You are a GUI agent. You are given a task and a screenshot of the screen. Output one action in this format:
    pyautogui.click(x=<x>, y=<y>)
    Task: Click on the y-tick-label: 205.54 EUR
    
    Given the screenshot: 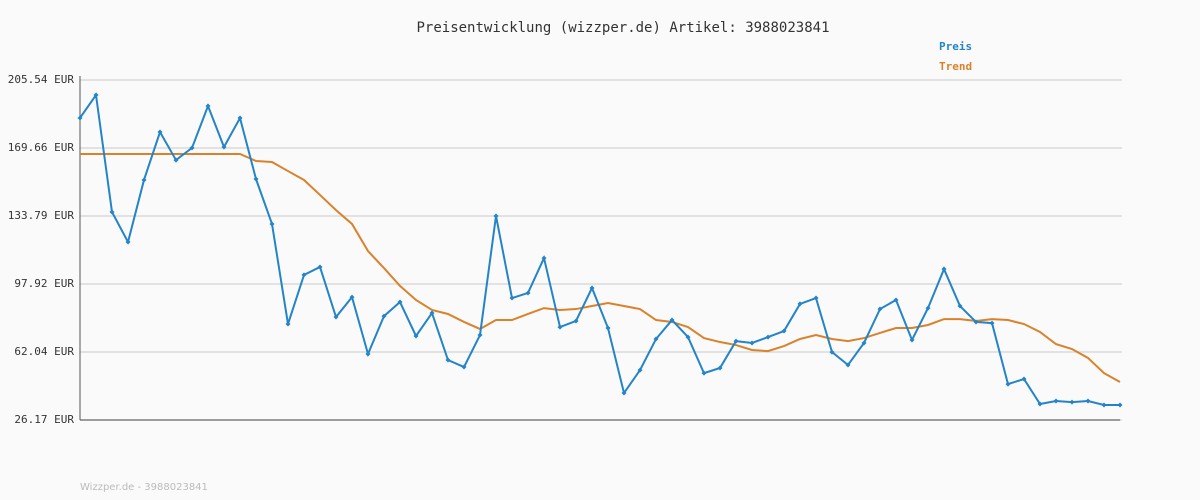 What is the action you would take?
    pyautogui.click(x=41, y=79)
    